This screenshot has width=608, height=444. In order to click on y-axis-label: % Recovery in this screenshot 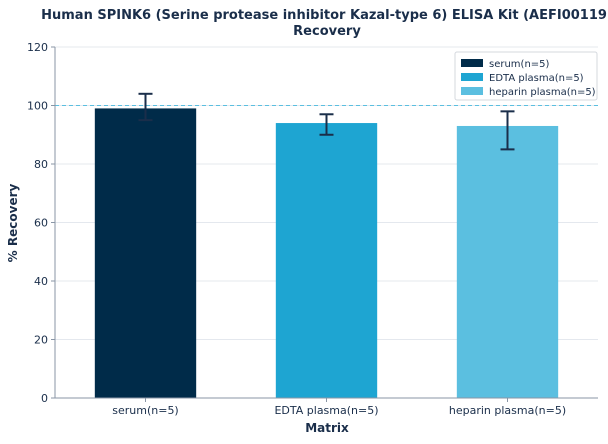, I will do `click(13, 223)`.